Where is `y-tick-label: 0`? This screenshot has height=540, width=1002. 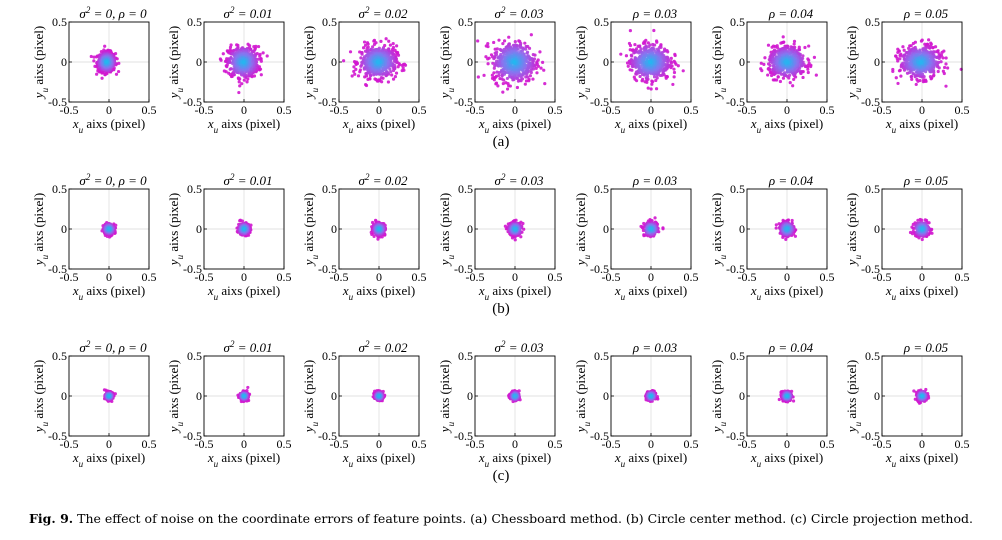
y-tick-label: 0 is located at coordinates (334, 229).